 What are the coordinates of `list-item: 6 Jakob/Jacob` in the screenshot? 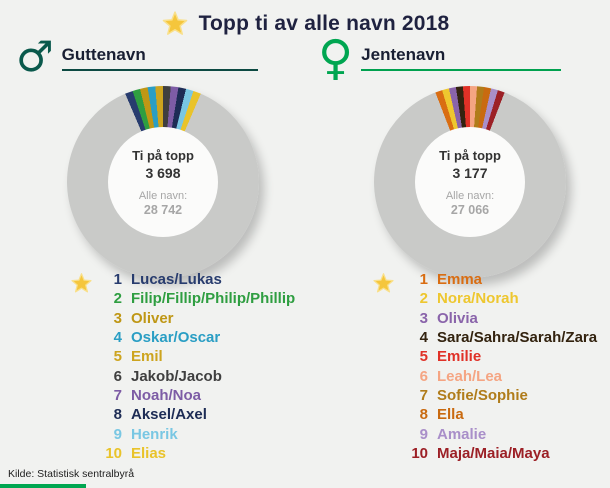 It's located at (197, 375).